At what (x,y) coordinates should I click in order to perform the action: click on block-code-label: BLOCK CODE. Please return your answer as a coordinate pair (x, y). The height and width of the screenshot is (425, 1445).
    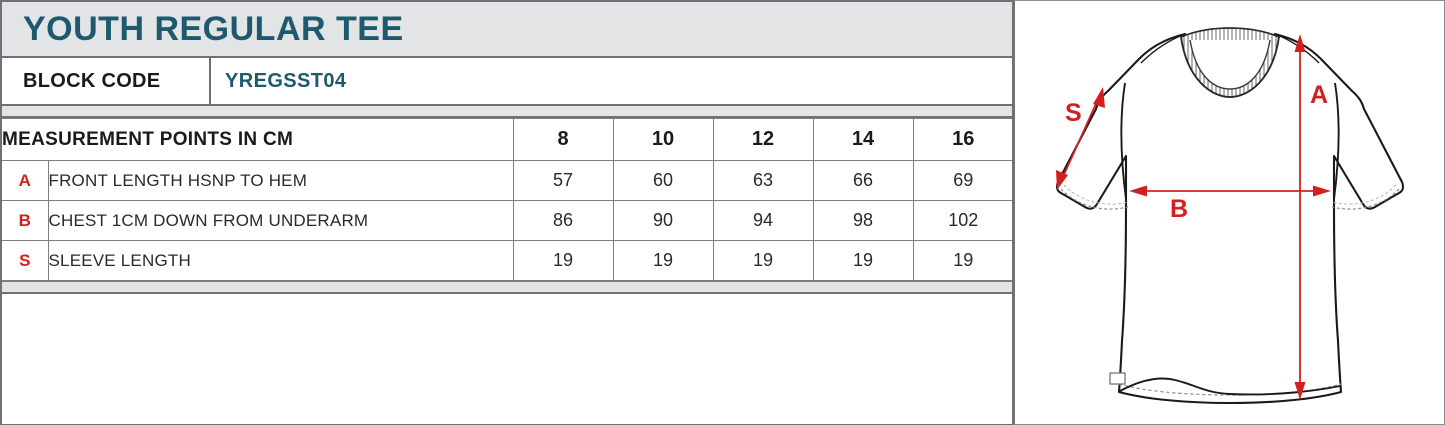
    Looking at the image, I should click on (106, 81).